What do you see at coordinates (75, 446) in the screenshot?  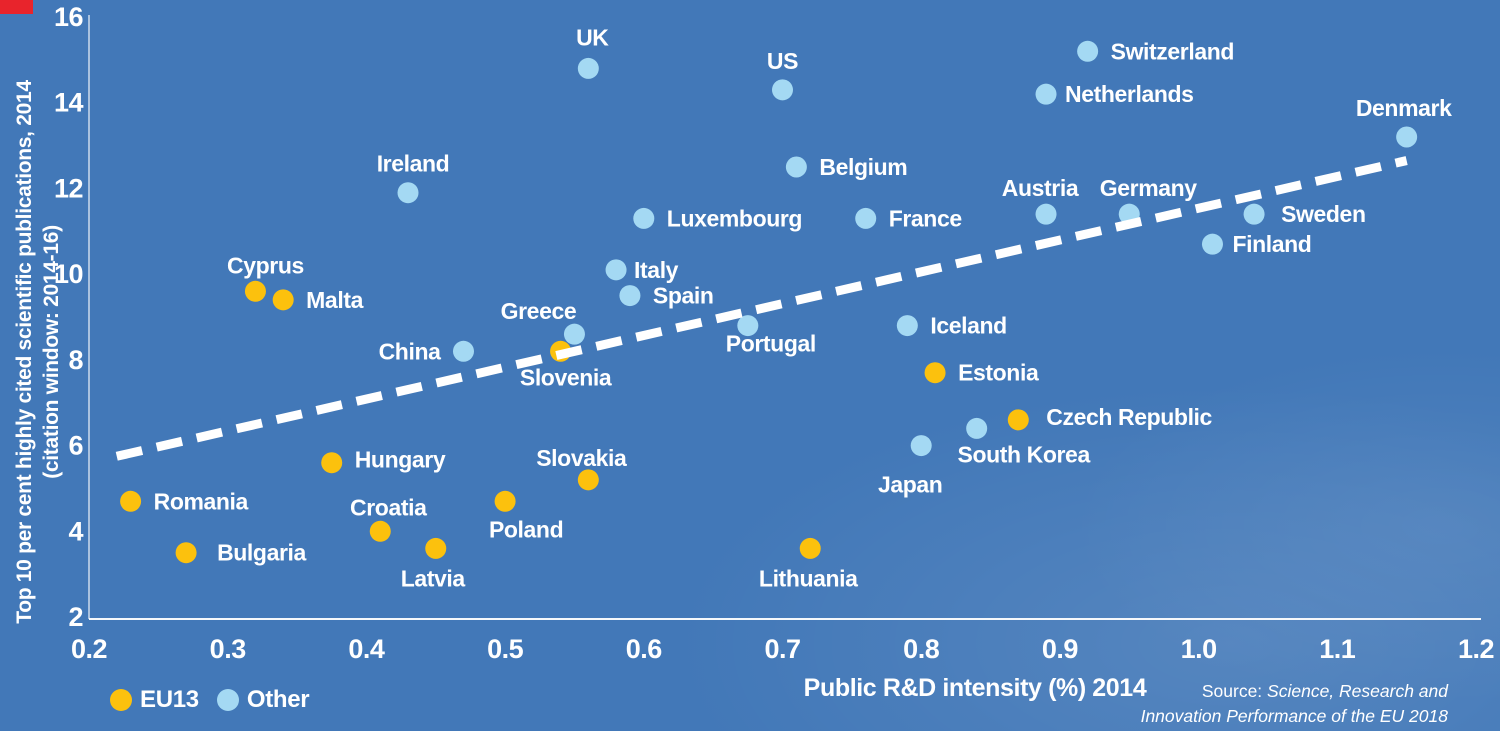 I see `y-tick-label-6: 6` at bounding box center [75, 446].